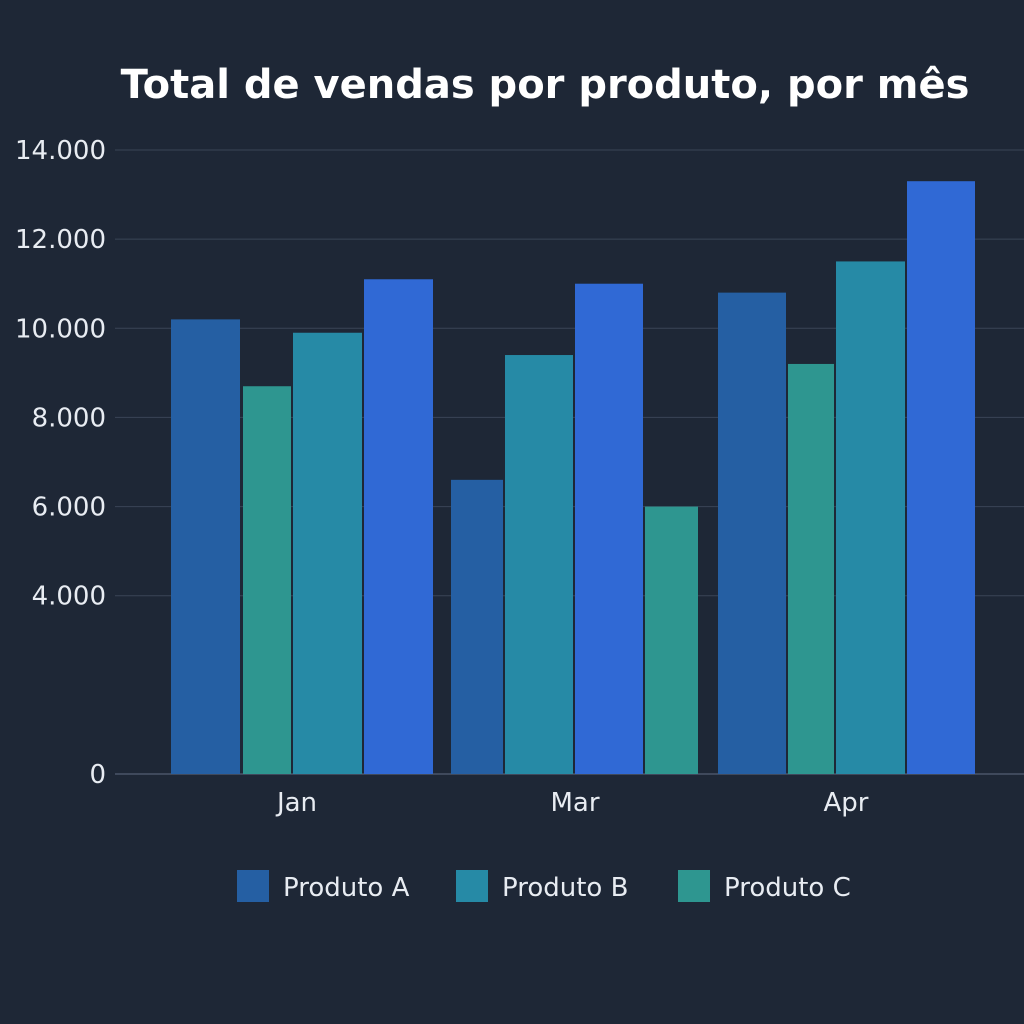 Image resolution: width=1024 pixels, height=1024 pixels. Describe the element at coordinates (787, 888) in the screenshot. I see `legend-label: Produto C` at that location.